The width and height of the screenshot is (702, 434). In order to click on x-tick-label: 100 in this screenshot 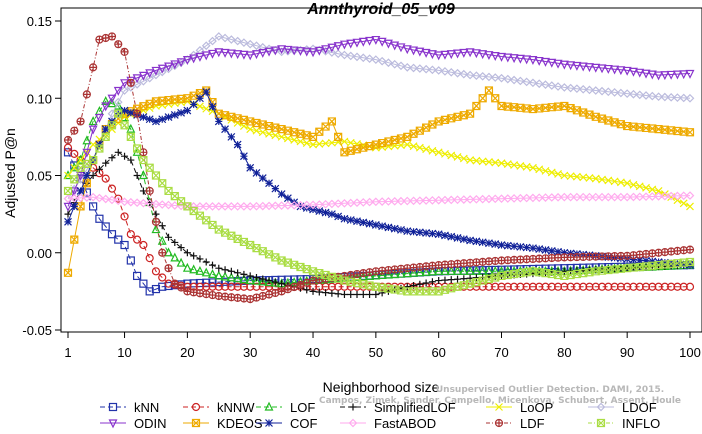, I will do `click(690, 352)`.